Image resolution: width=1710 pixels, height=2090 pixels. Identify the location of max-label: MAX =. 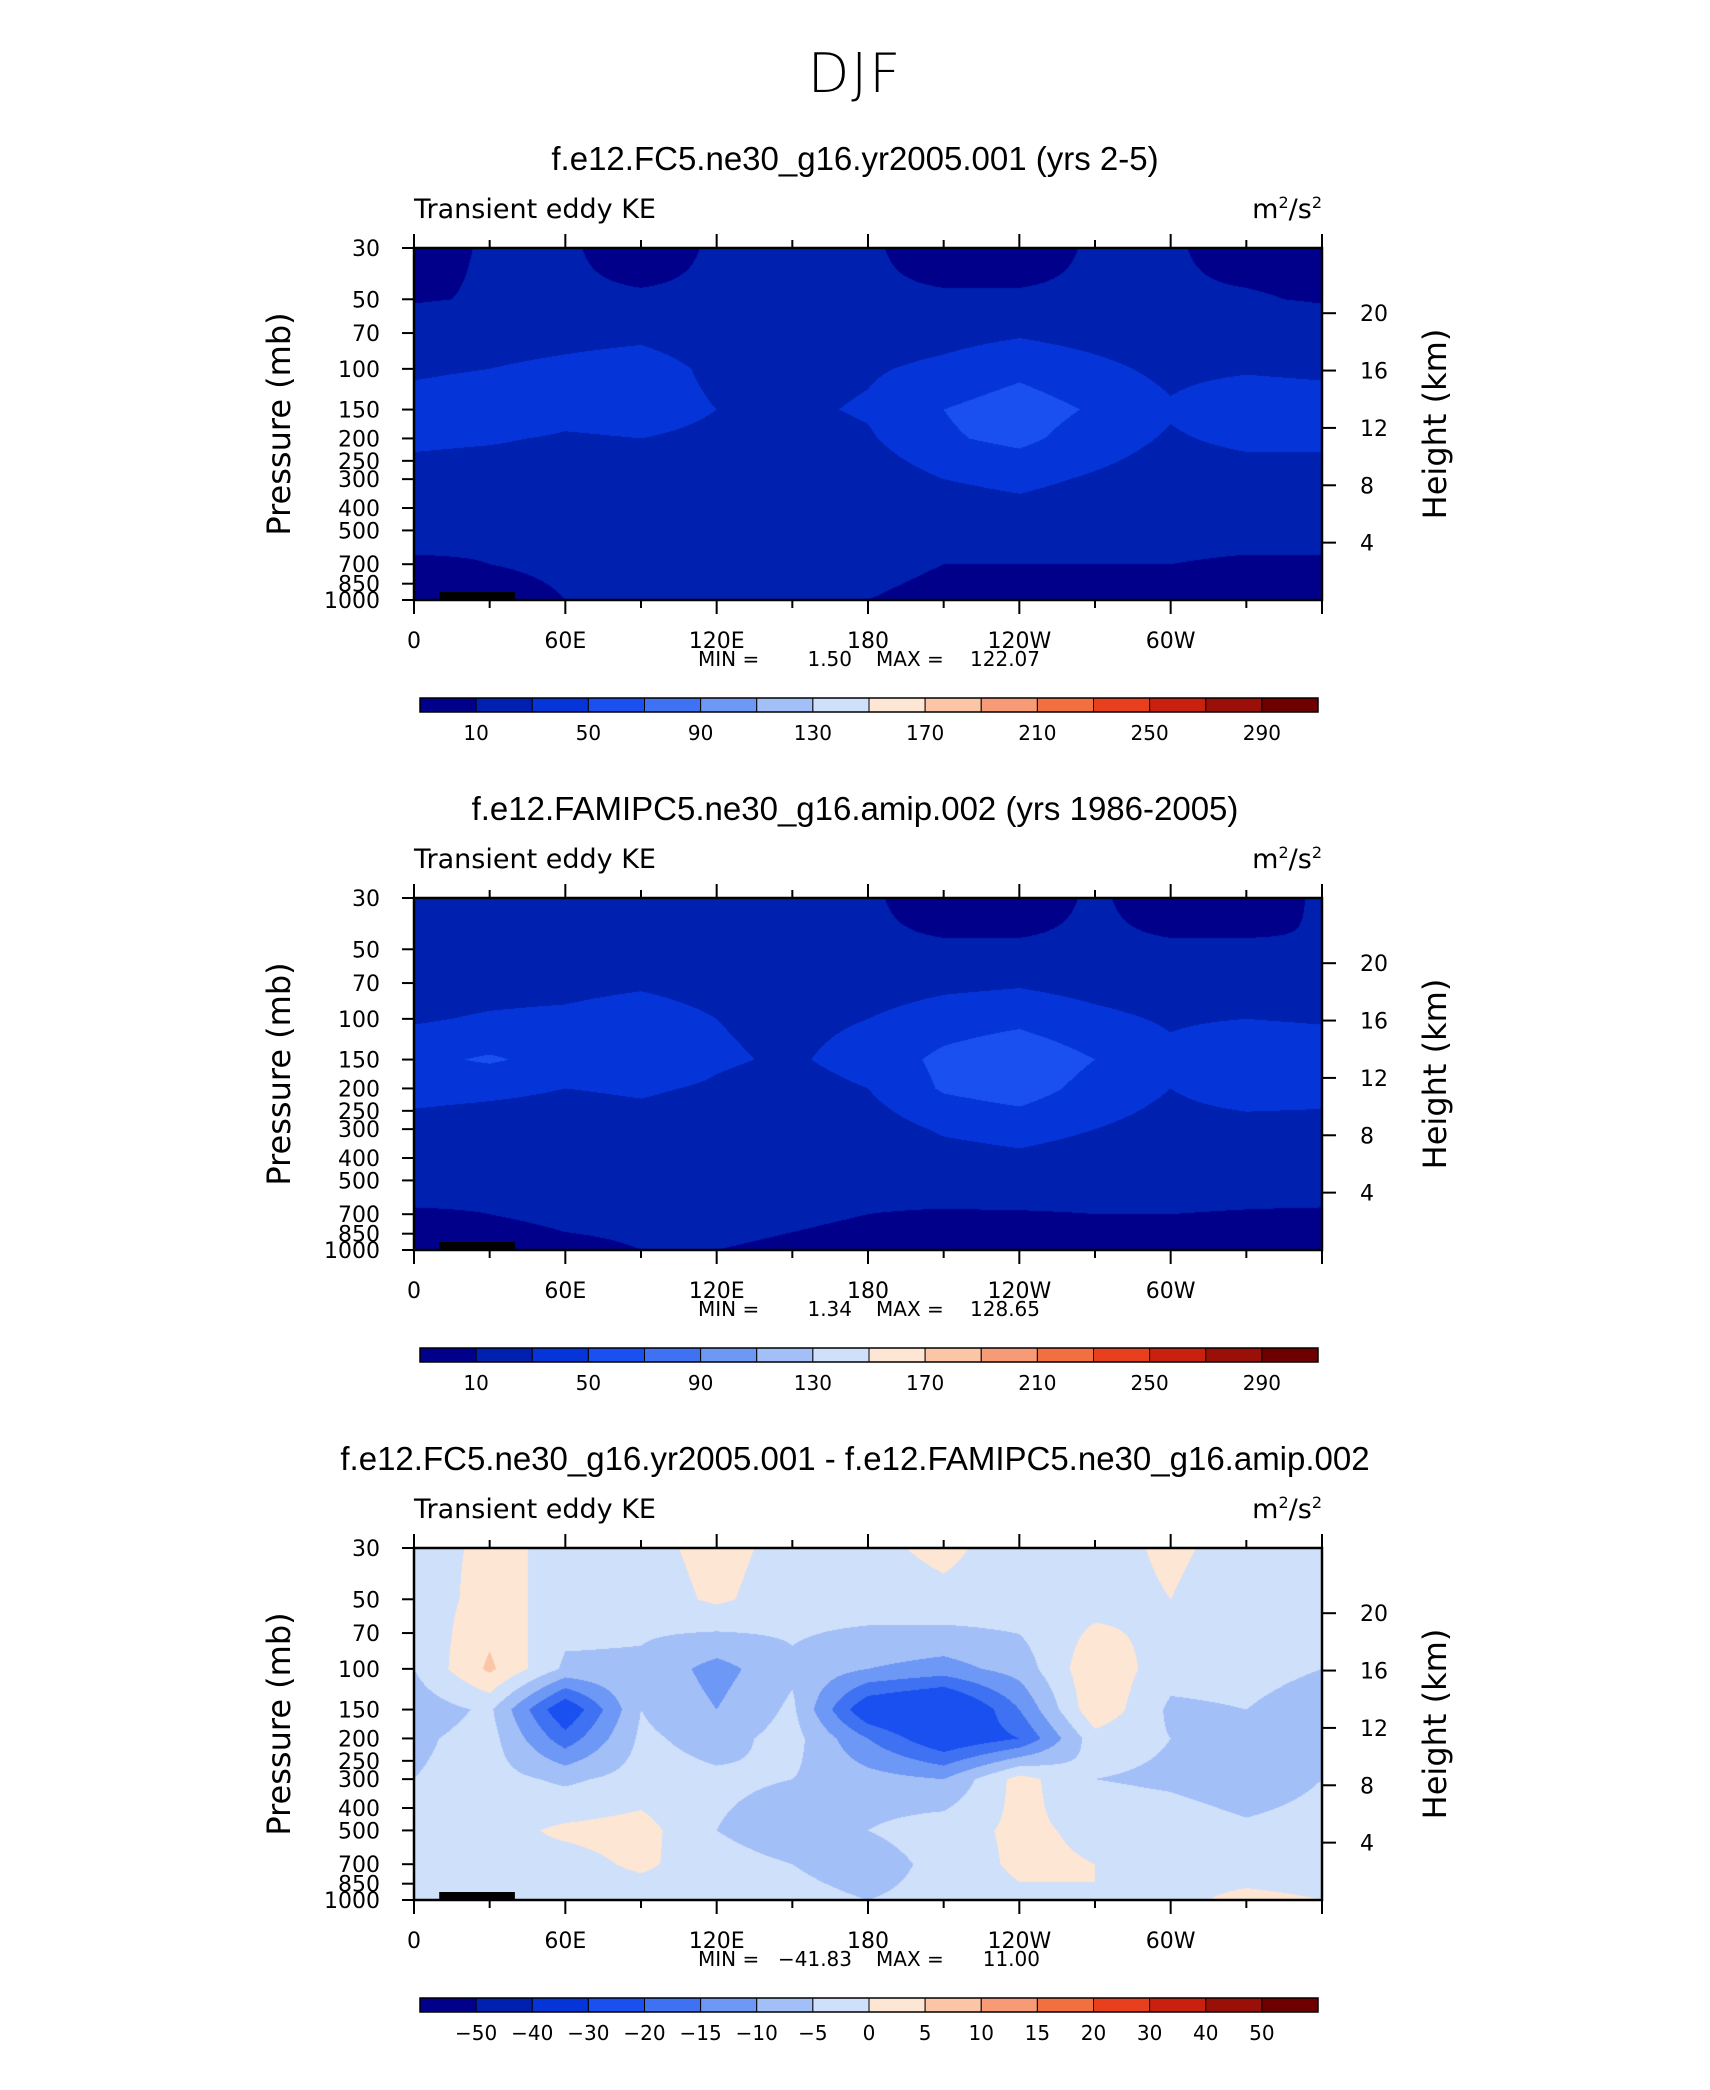
(910, 659).